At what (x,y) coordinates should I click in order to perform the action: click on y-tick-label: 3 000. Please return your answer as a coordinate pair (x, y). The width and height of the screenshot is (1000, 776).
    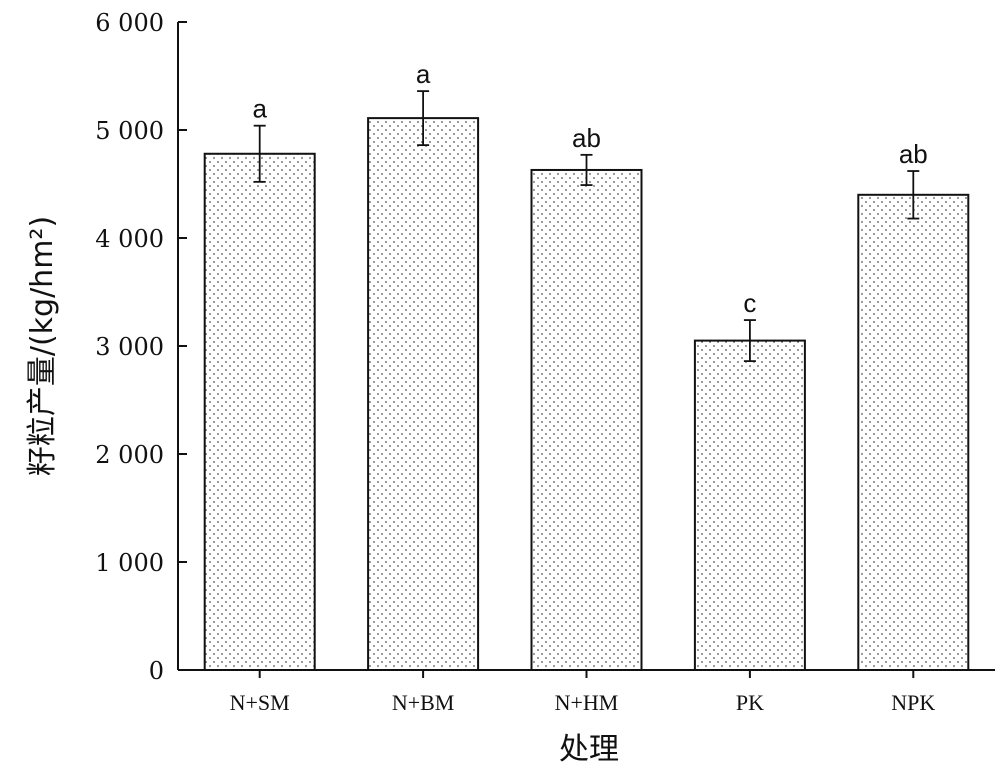
    Looking at the image, I should click on (129, 347).